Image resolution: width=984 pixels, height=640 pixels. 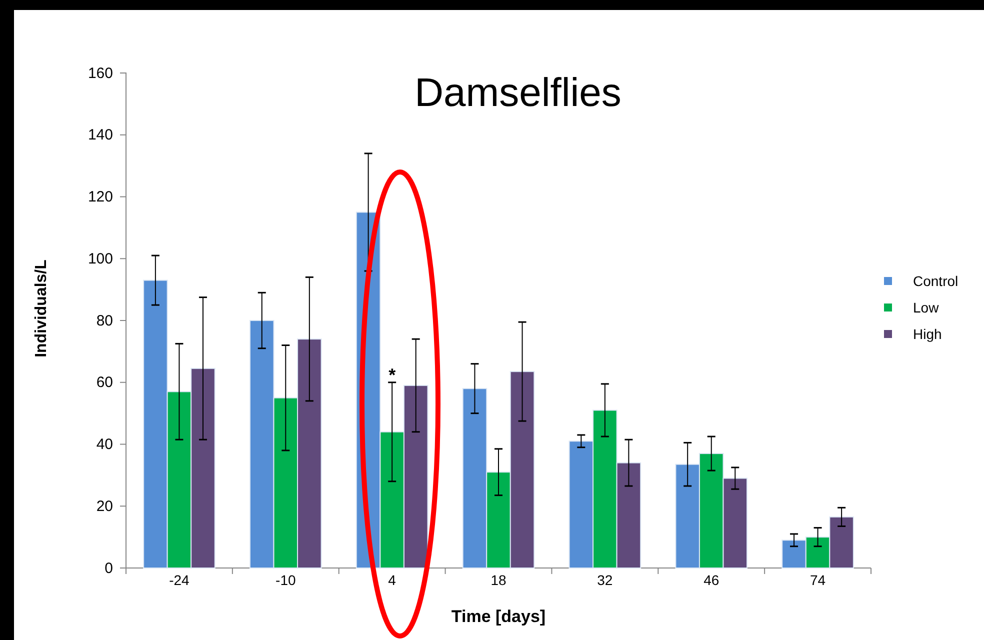 I want to click on x-tick-label: 74, so click(x=818, y=580).